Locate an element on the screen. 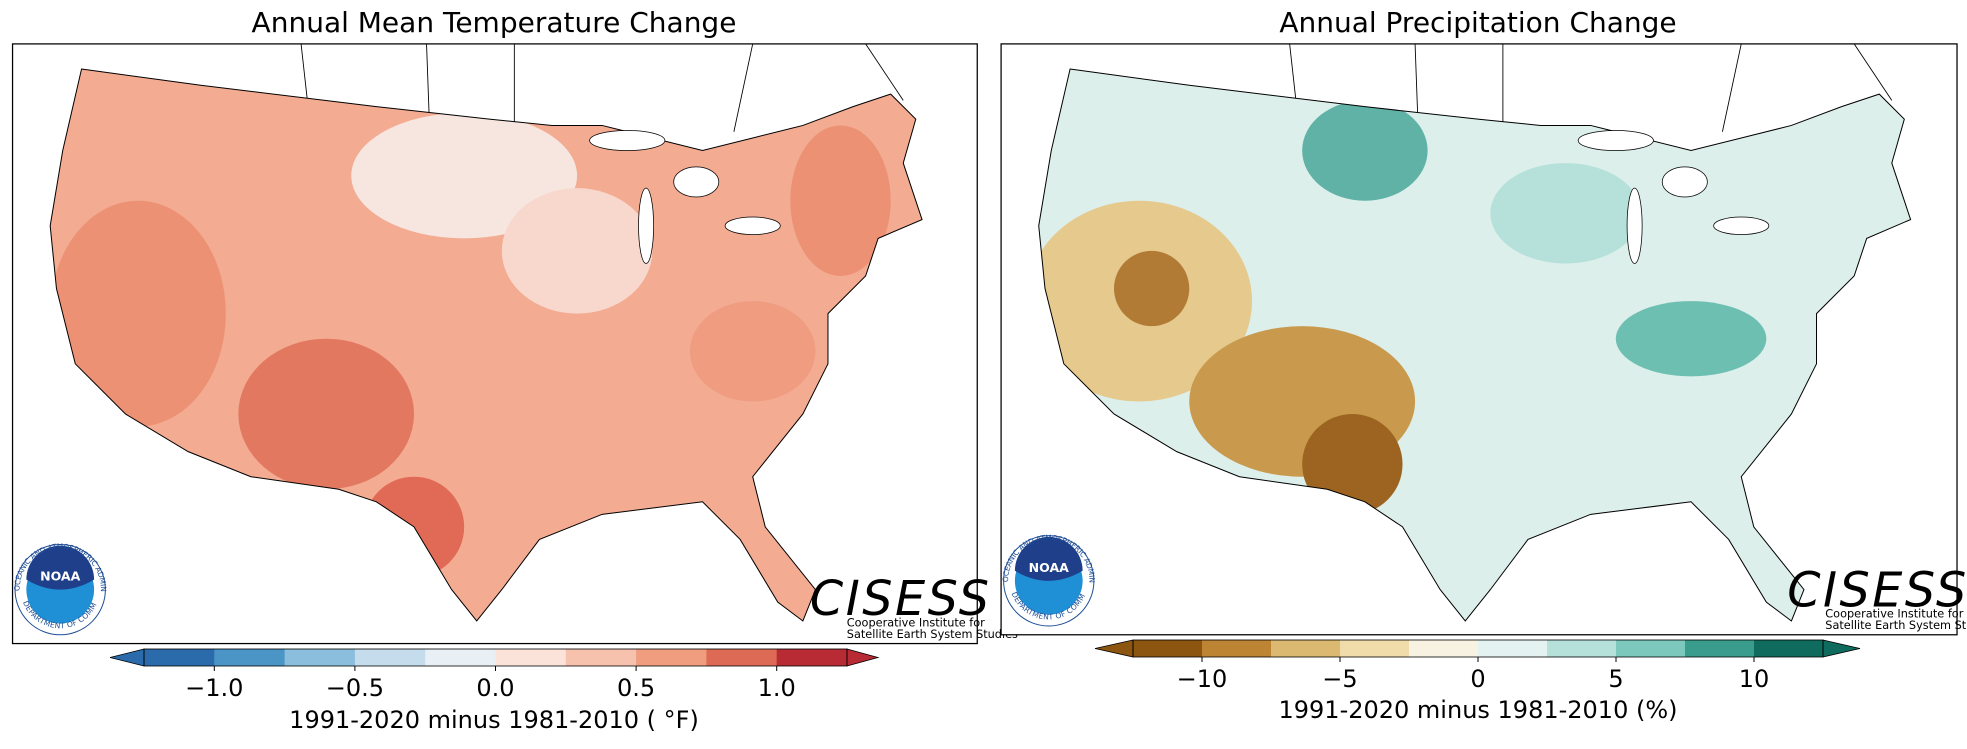 This screenshot has width=1967, height=749. map-title: Annual Mean Temperature Change is located at coordinates (494, 22).